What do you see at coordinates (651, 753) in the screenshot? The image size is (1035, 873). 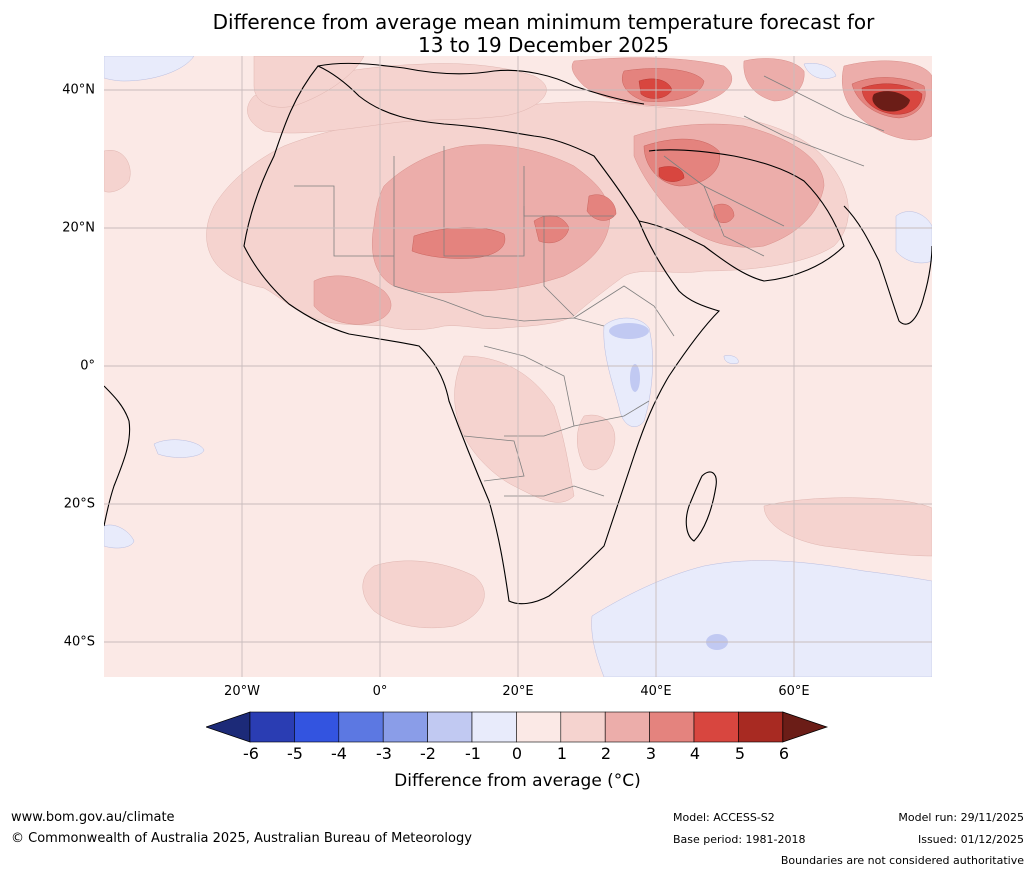 I see `colorbar-tick-label: 3` at bounding box center [651, 753].